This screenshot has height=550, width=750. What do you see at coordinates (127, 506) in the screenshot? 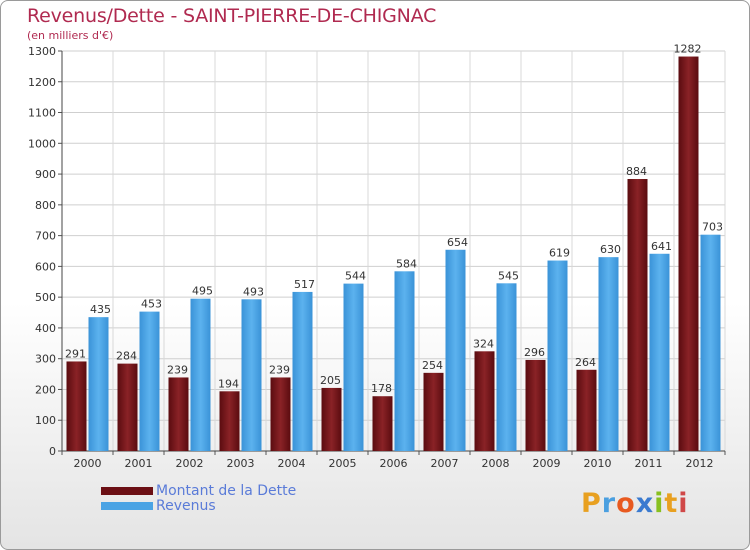
I see `legend-swatch-revenus` at bounding box center [127, 506].